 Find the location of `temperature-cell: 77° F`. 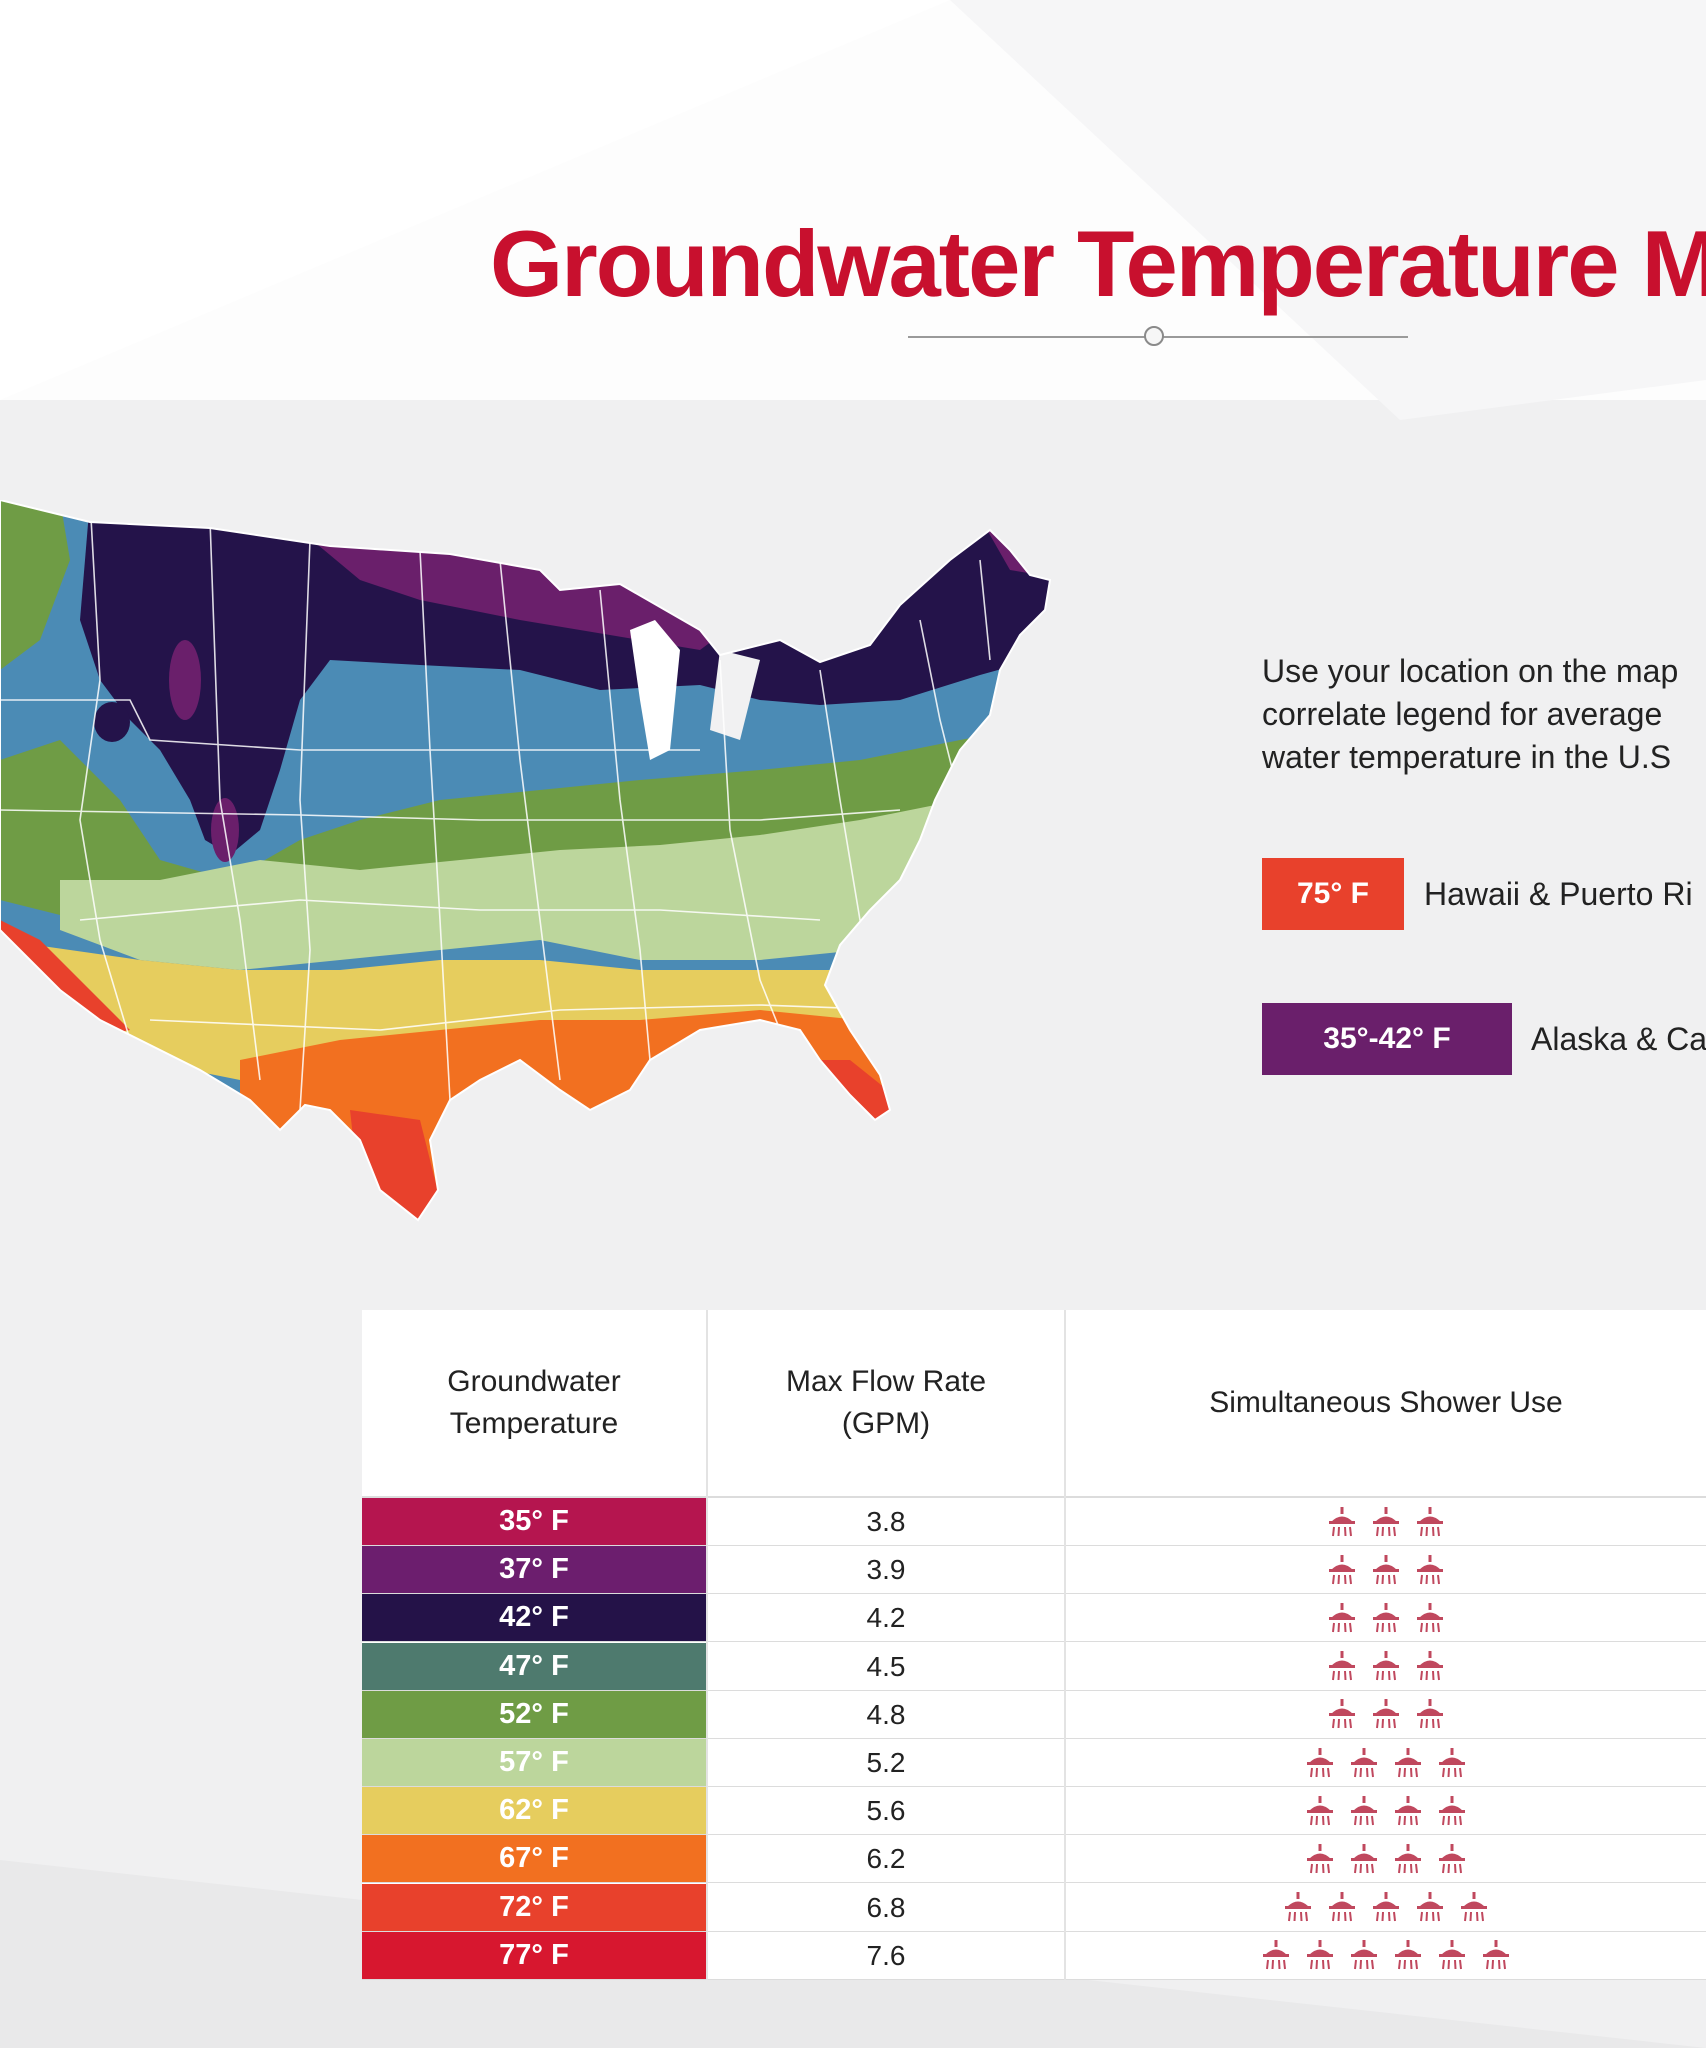

temperature-cell: 77° F is located at coordinates (534, 1955).